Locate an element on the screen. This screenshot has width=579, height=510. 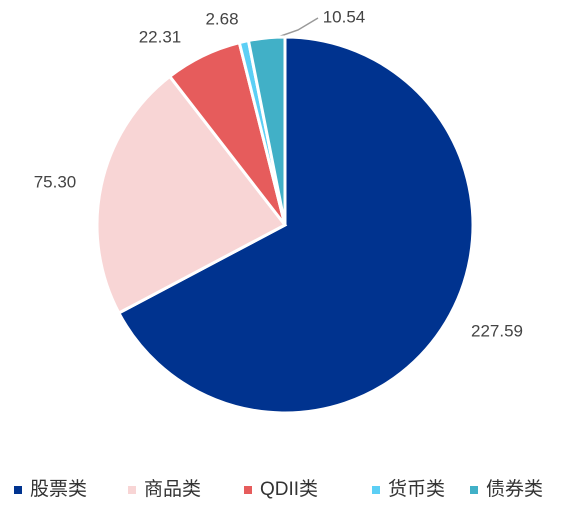
data-label: 22.31 is located at coordinates (160, 36).